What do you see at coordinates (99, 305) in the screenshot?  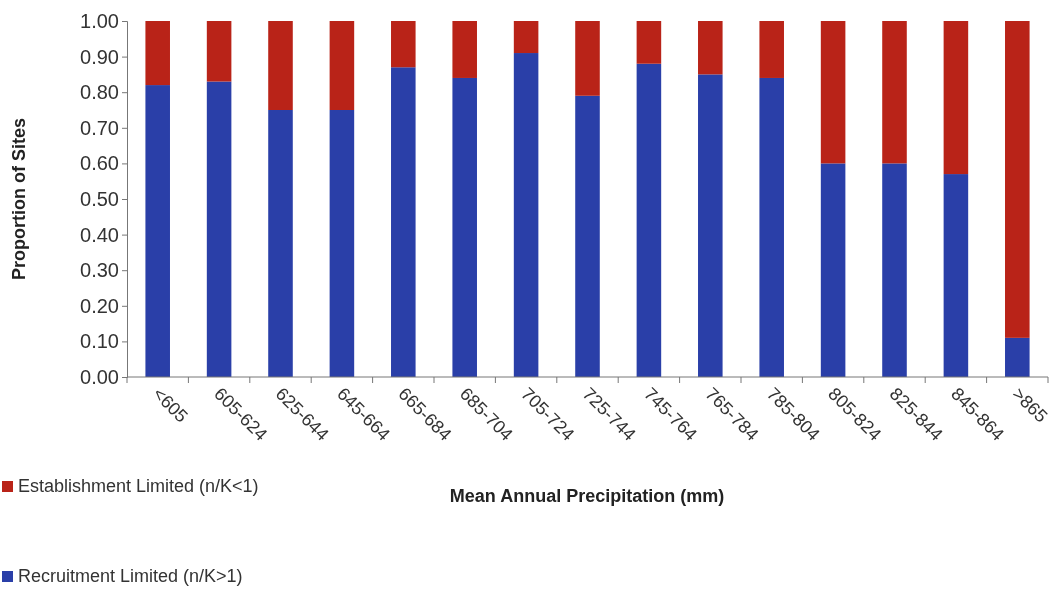 I see `y-tick-label: 0.20` at bounding box center [99, 305].